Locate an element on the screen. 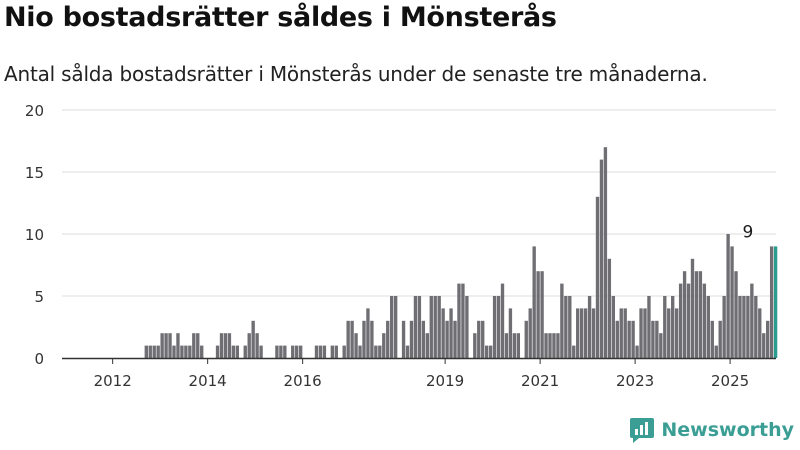 This screenshot has width=800, height=450. x-tick-label: 2025 is located at coordinates (730, 381).